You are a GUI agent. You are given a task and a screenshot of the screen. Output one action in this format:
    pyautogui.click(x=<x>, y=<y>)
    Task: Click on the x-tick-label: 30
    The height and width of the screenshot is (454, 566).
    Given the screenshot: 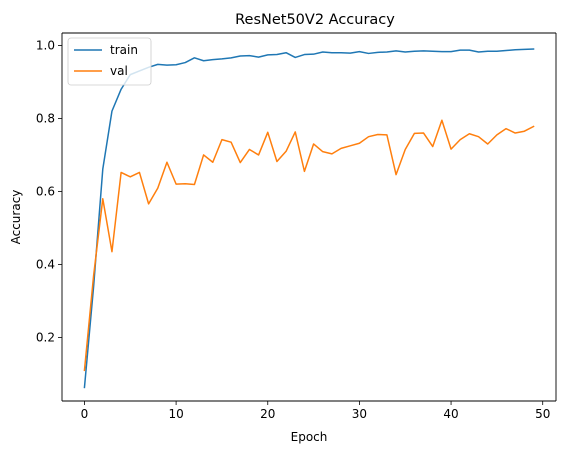 What is the action you would take?
    pyautogui.click(x=359, y=414)
    